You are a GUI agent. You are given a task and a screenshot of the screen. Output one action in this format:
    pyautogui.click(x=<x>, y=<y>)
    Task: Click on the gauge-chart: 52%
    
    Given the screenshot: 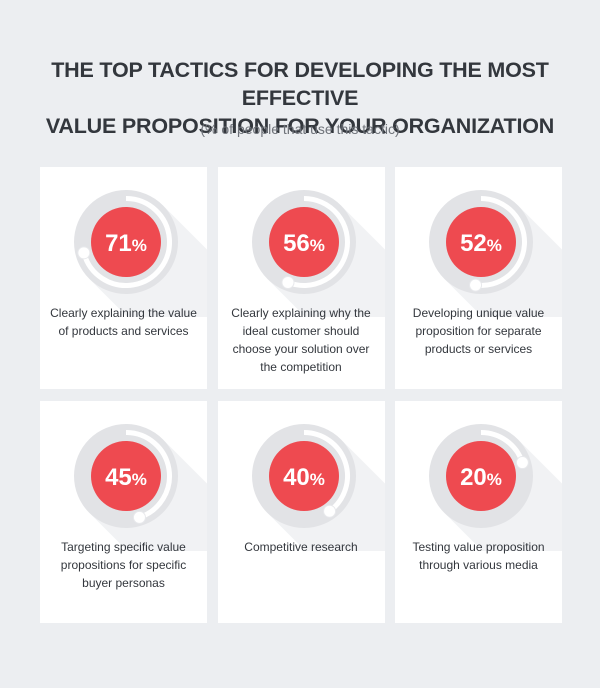 What is the action you would take?
    pyautogui.click(x=495, y=253)
    